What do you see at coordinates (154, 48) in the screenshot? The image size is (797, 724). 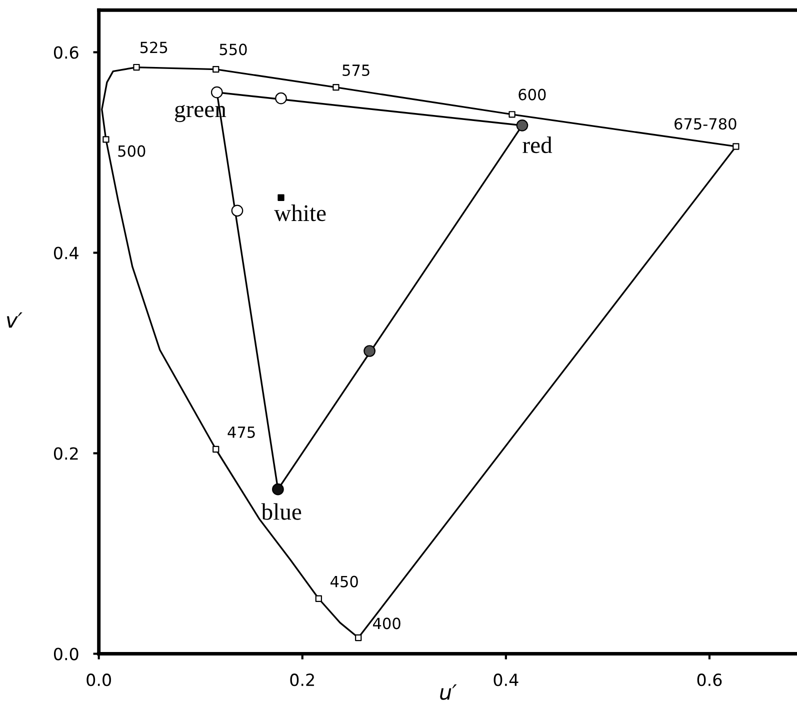 I see `annotation: 525` at bounding box center [154, 48].